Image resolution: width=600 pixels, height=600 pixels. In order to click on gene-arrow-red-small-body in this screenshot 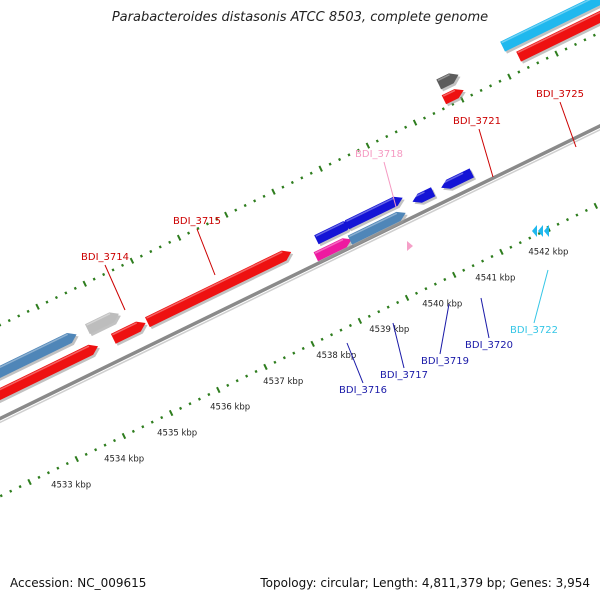, I will do `click(128, 332)`.